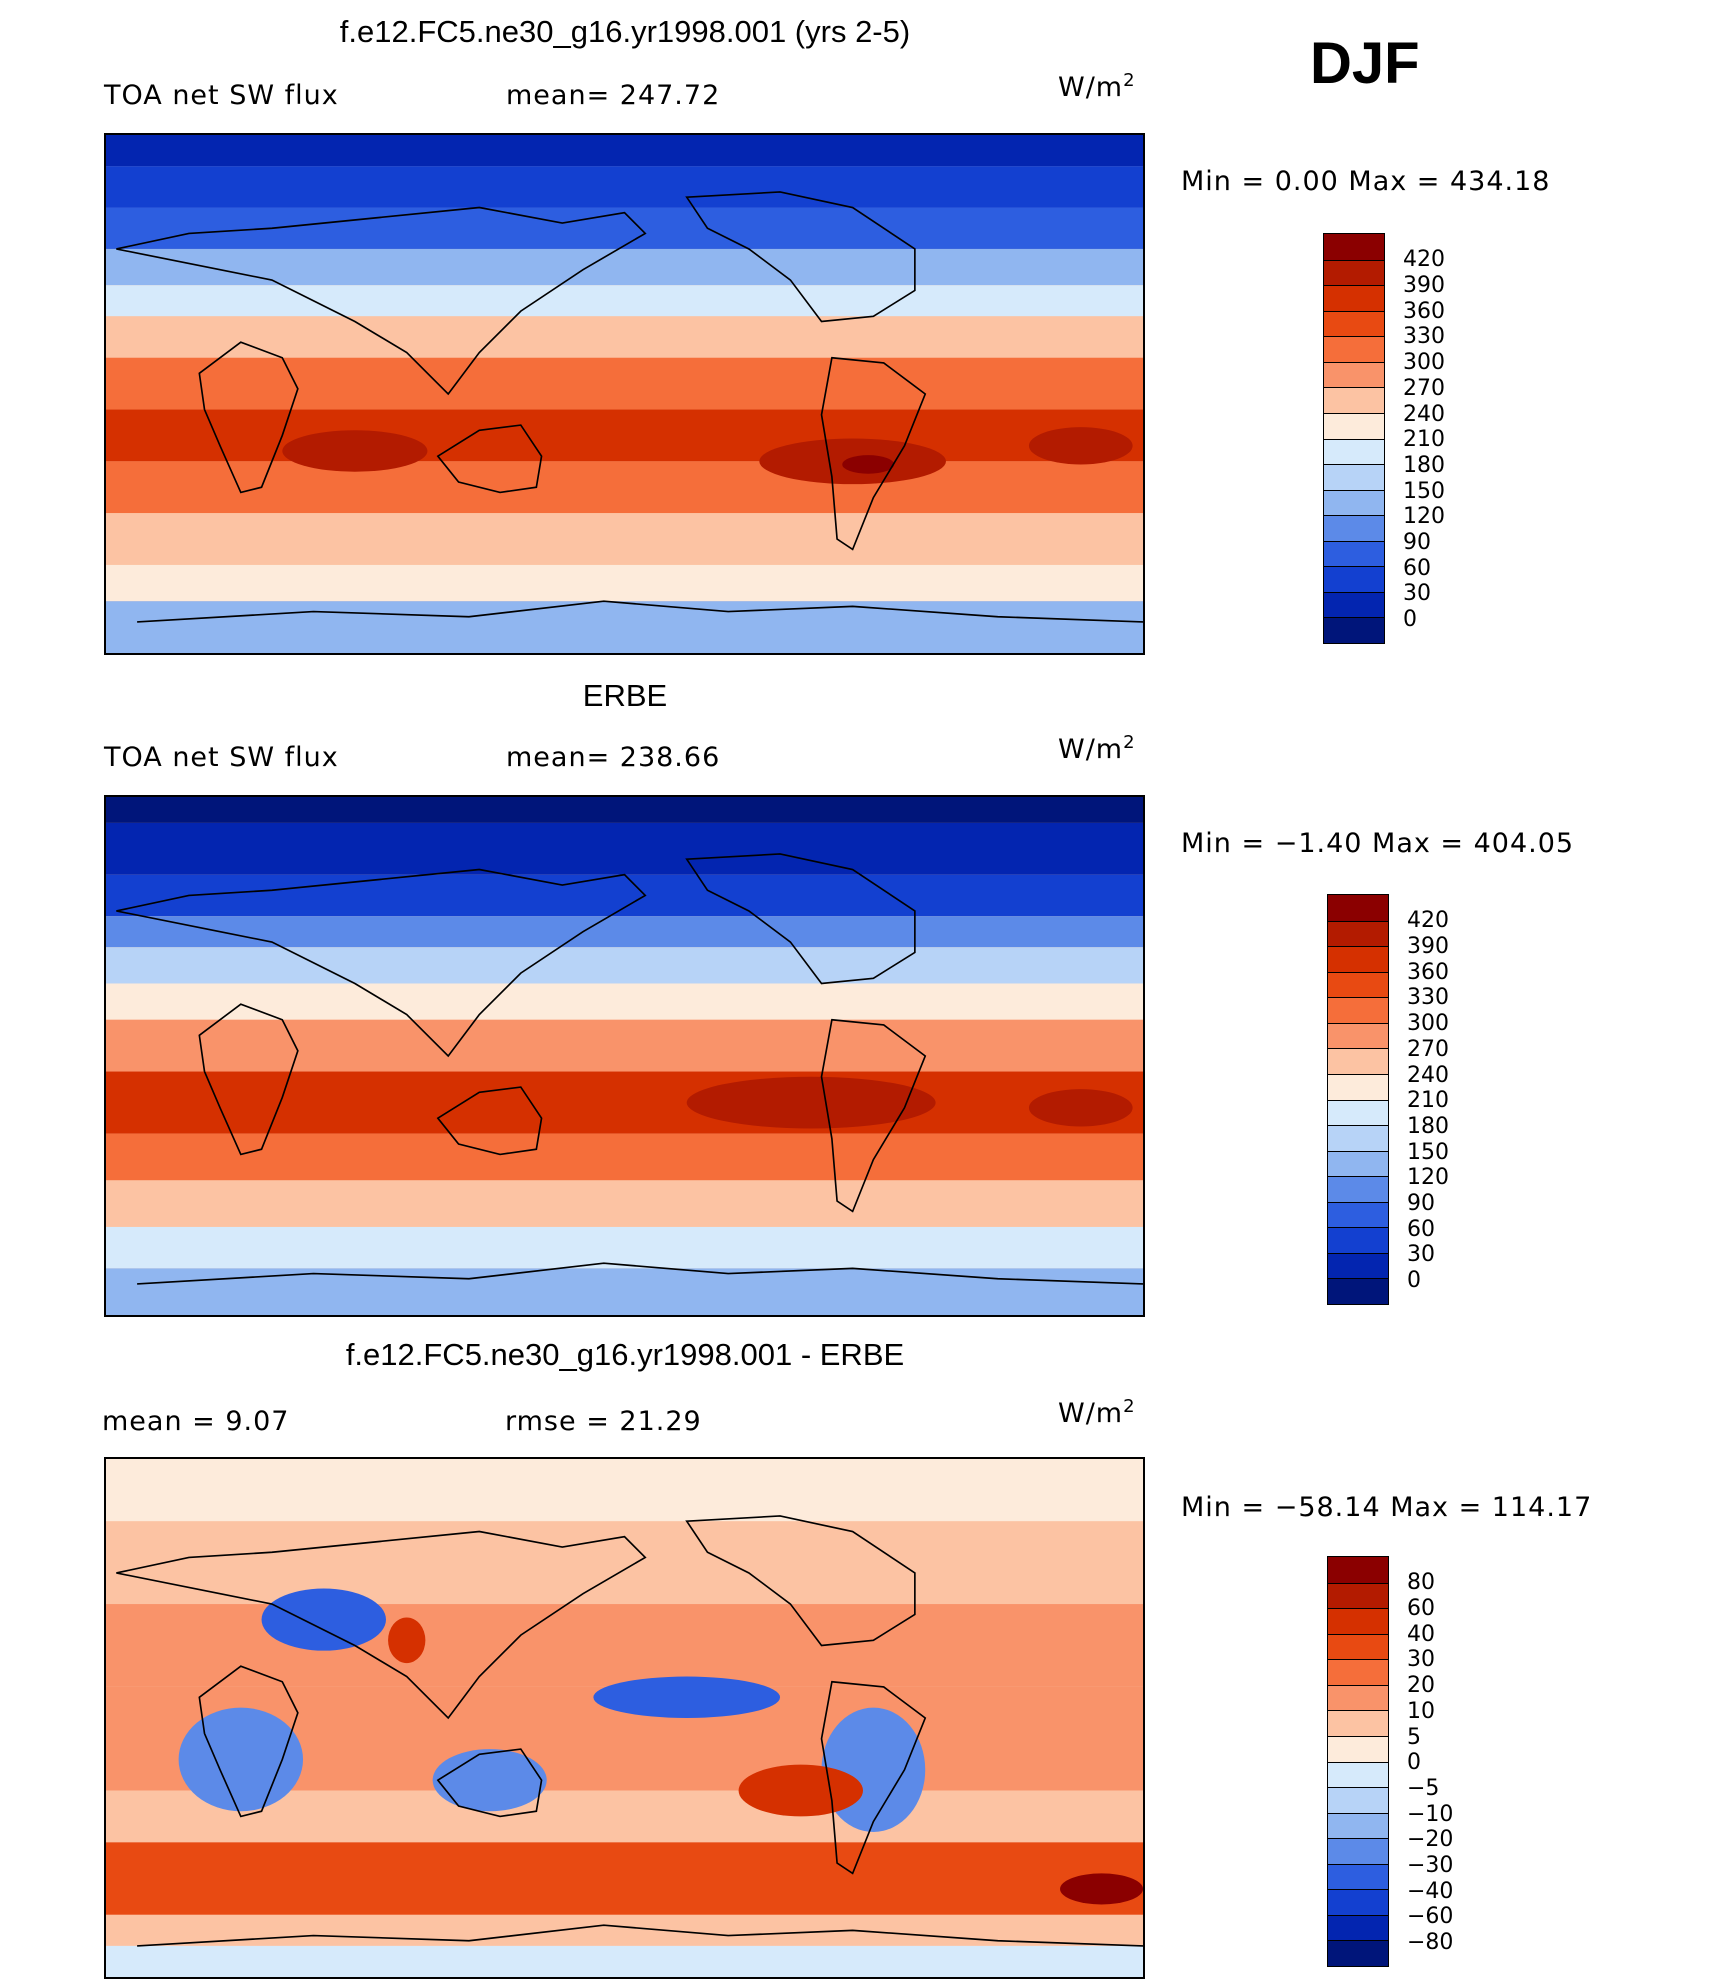  Describe the element at coordinates (811, 1102) in the screenshot. I see `peak-pacific` at that location.